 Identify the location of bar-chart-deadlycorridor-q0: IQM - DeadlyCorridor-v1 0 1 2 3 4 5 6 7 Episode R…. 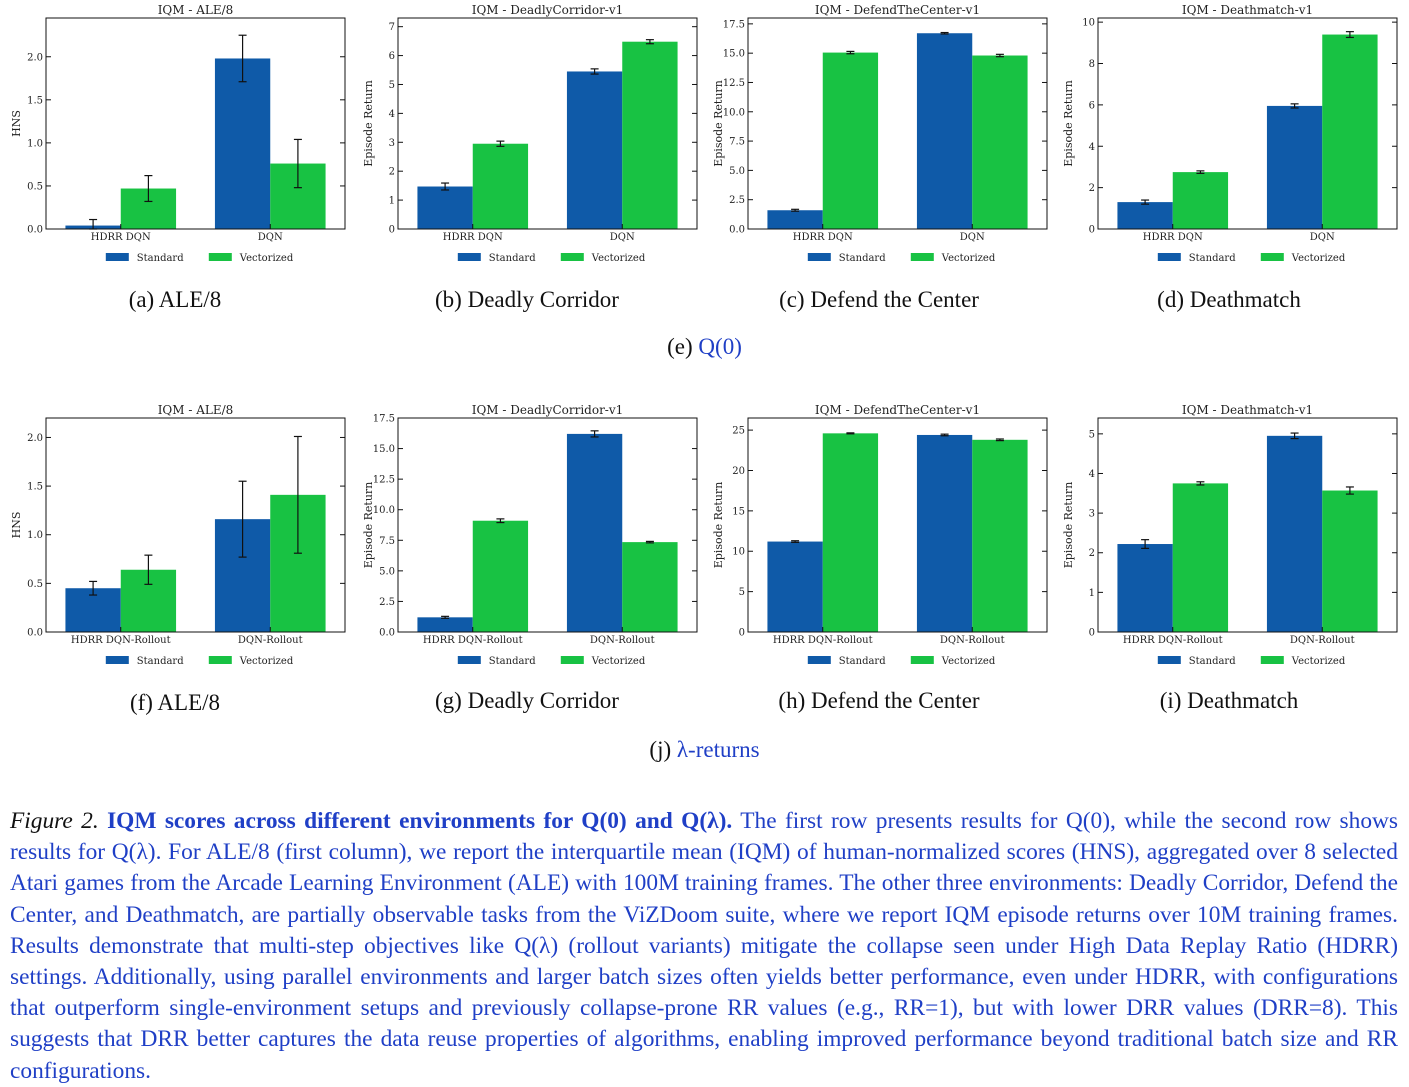
(530, 133).